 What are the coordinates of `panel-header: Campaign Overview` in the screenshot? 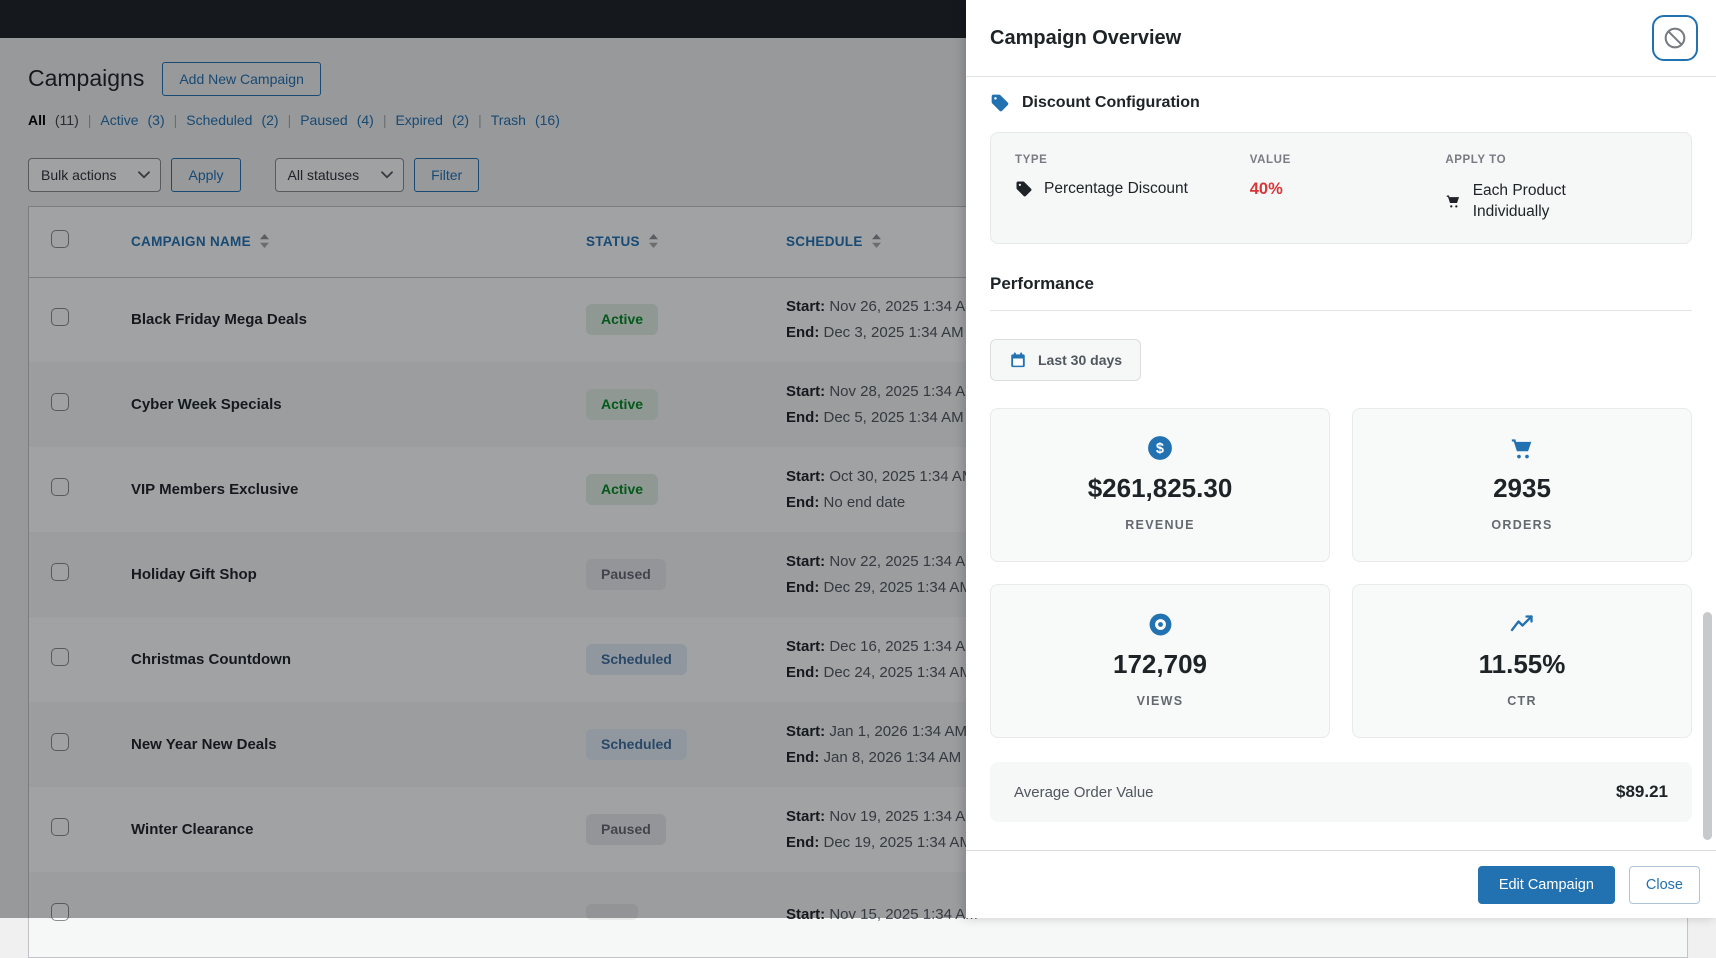 It's located at (1341, 38).